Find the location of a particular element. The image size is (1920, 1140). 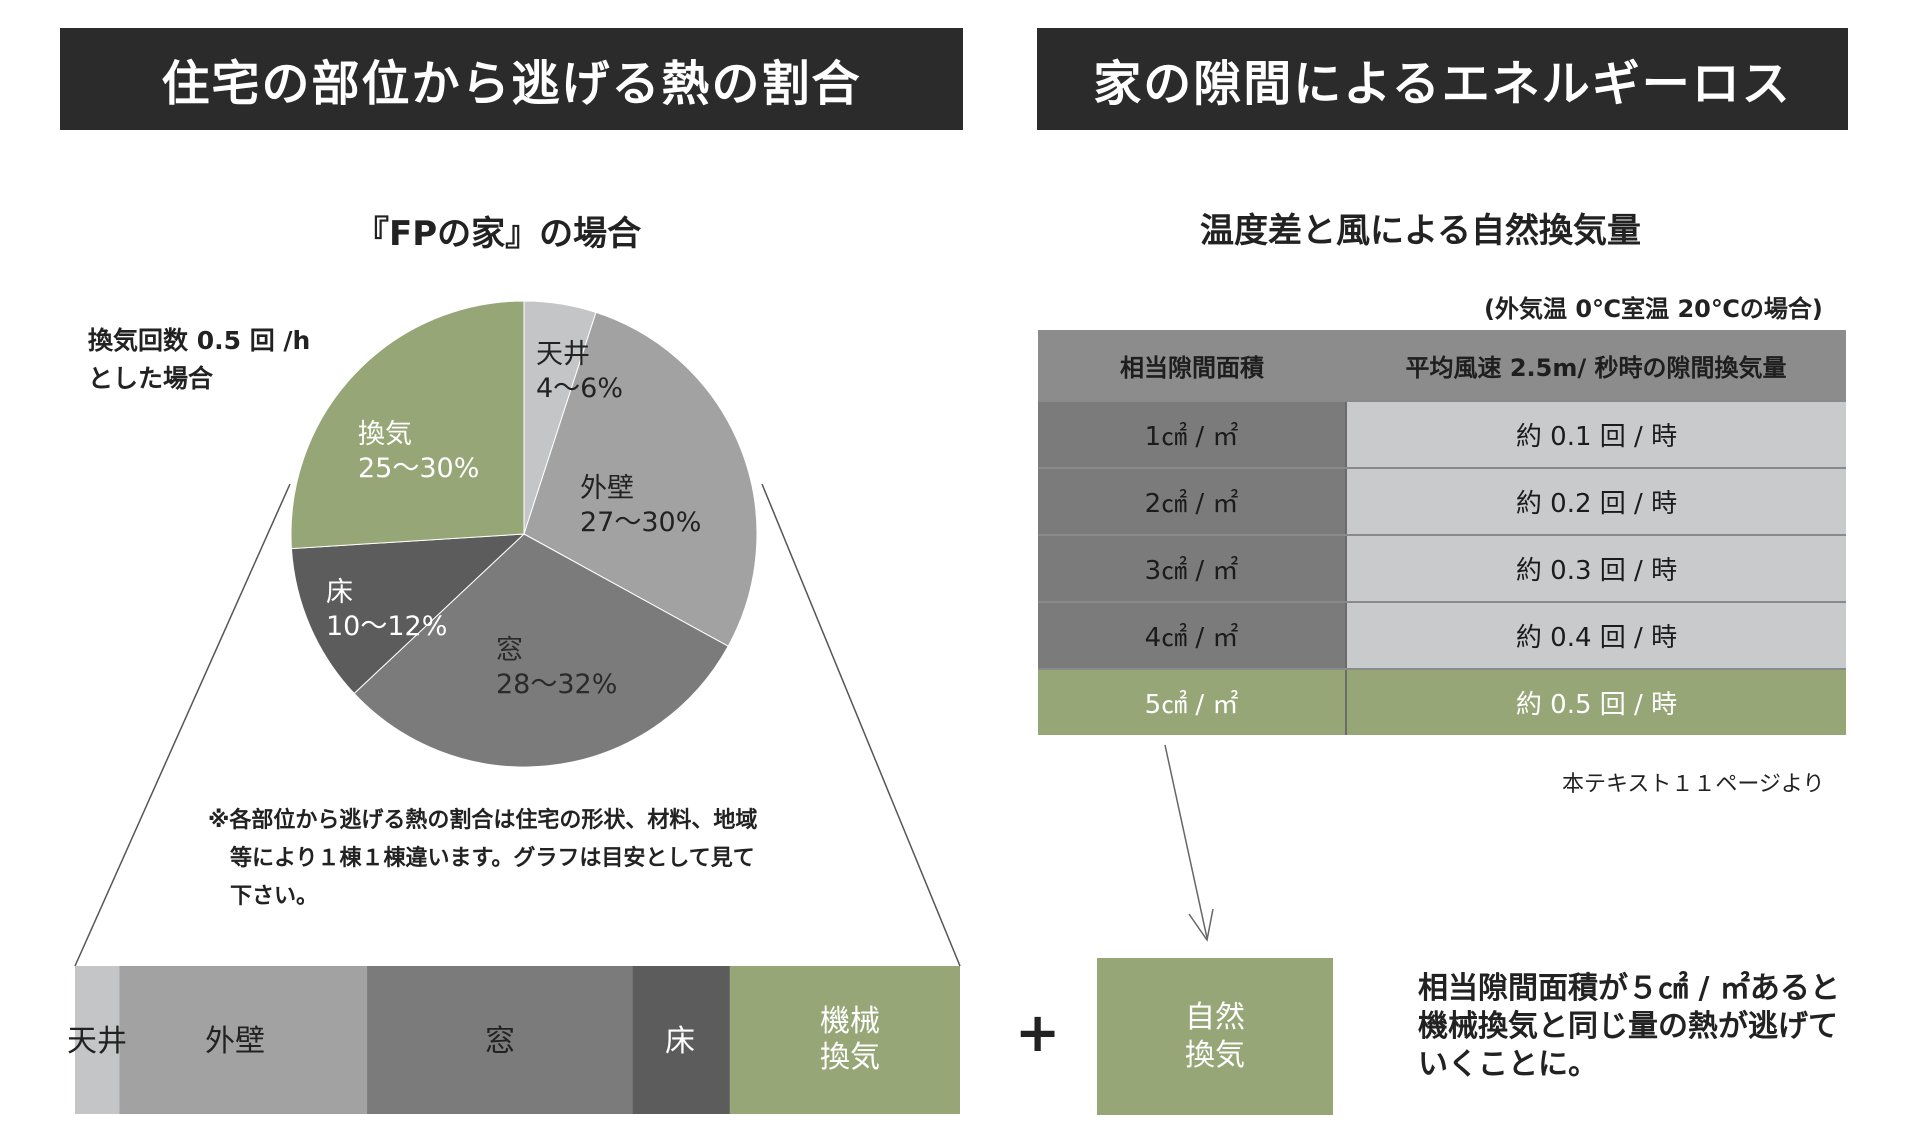

pie-chart is located at coordinates (524, 534).